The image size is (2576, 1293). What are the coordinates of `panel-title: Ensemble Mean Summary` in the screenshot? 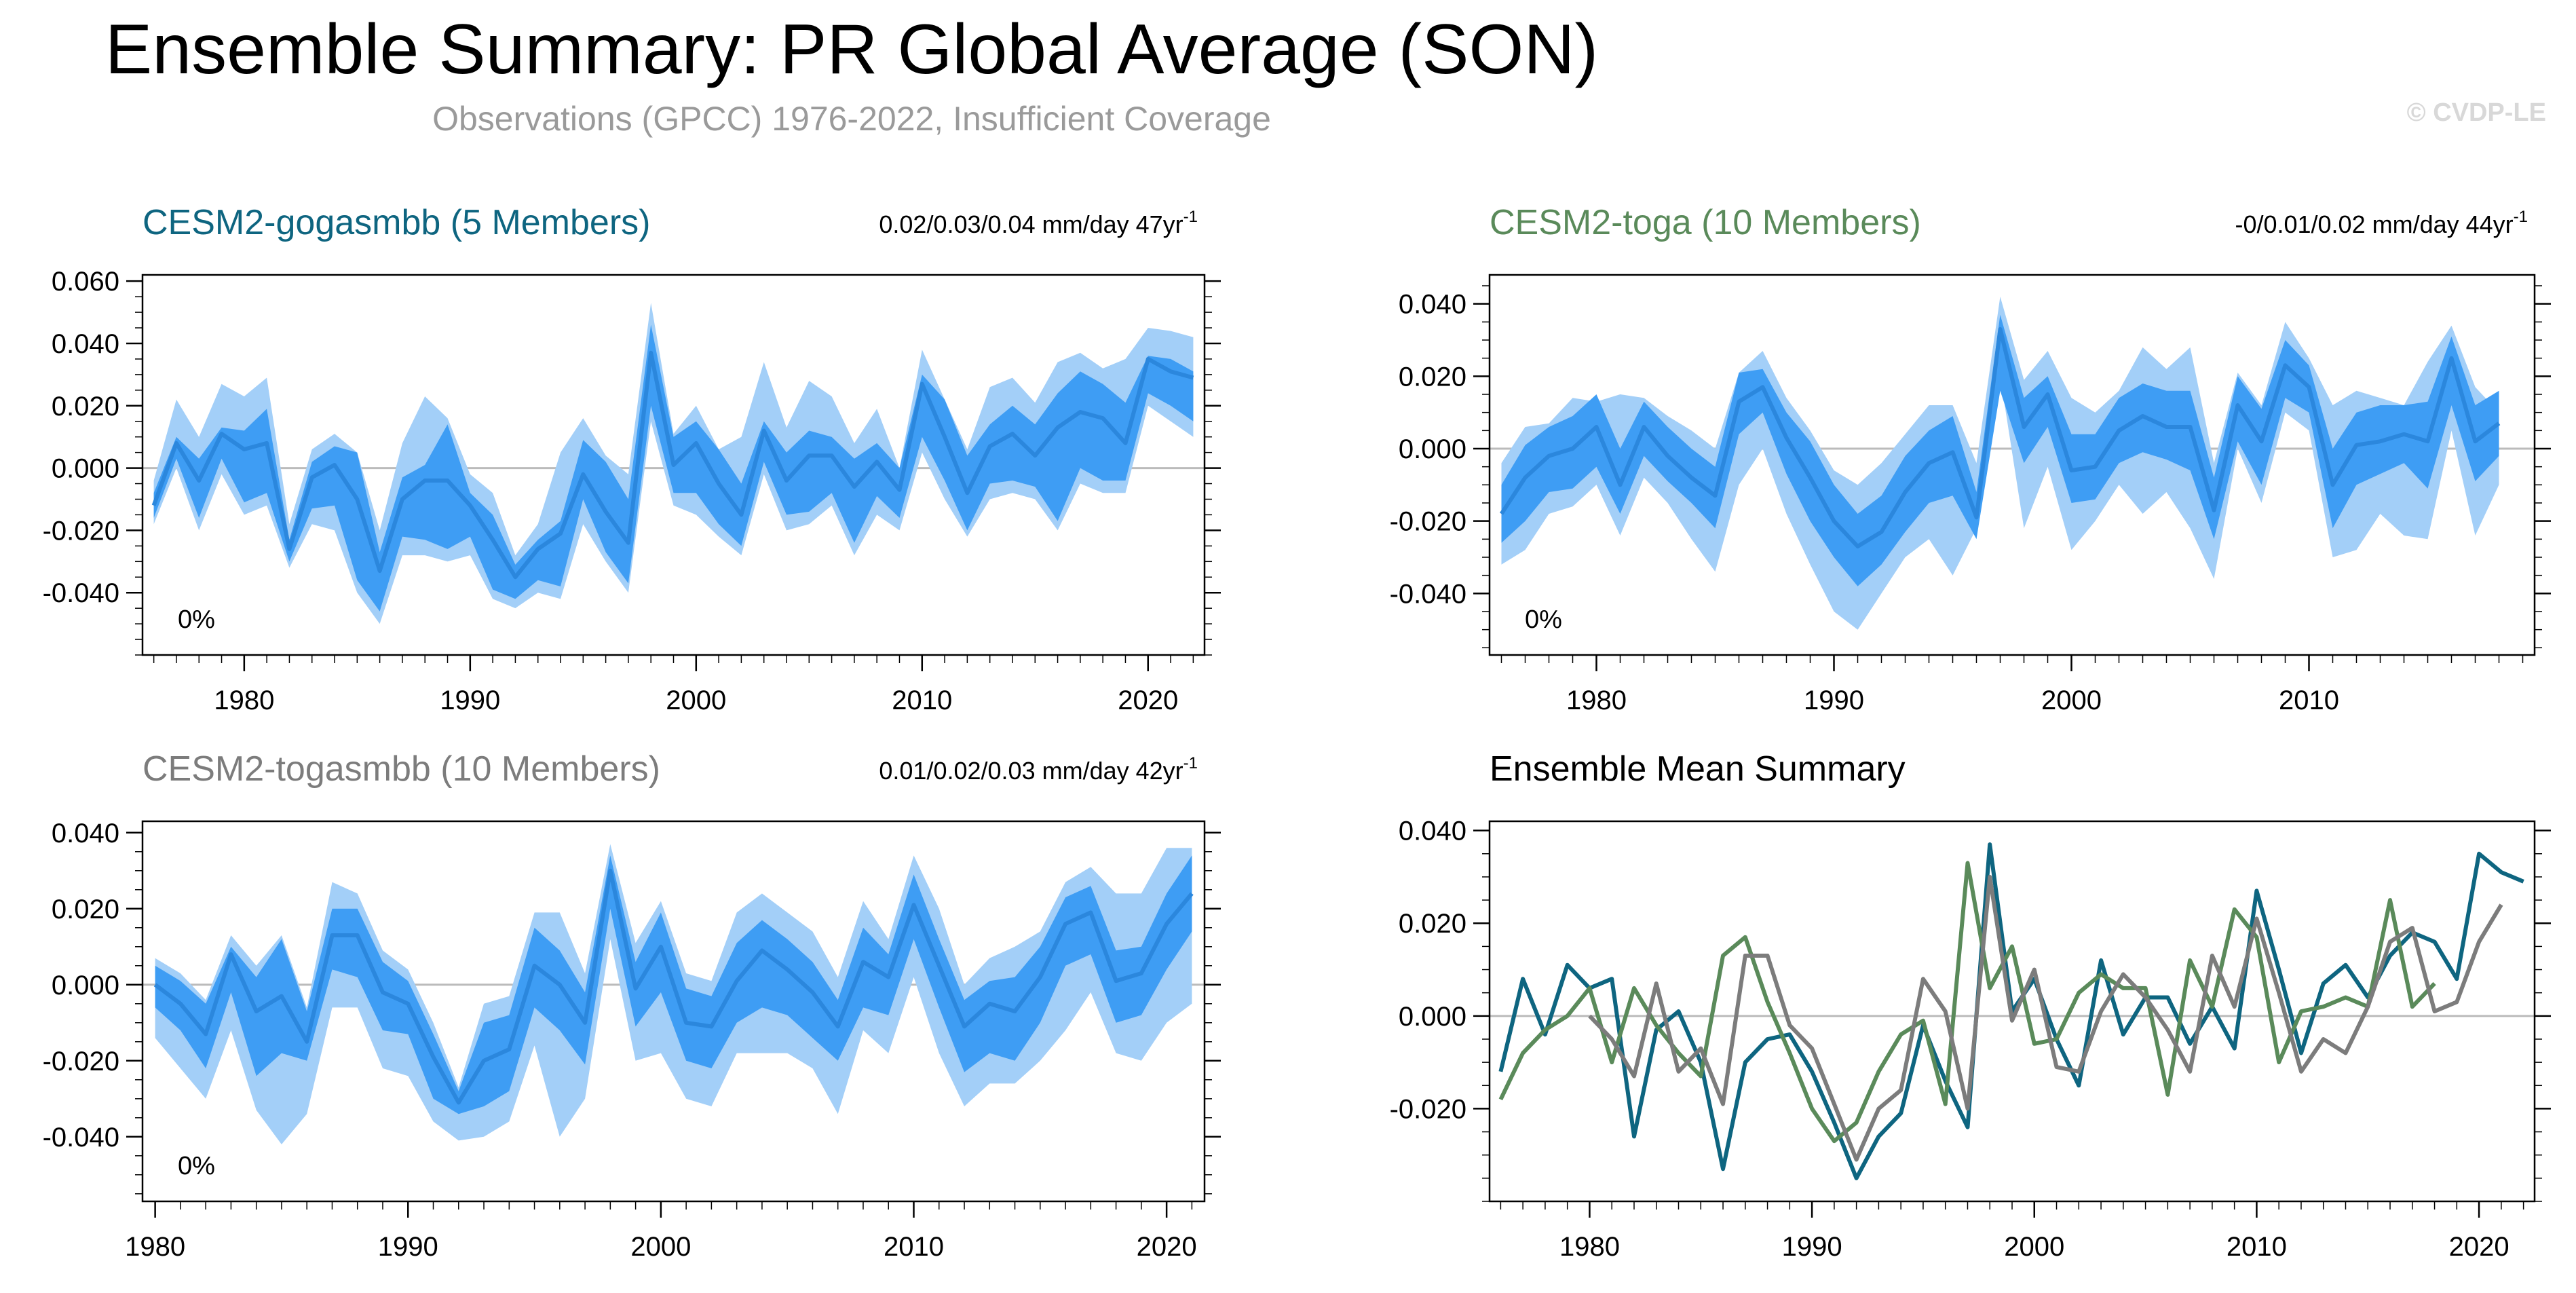 It's located at (1698, 769).